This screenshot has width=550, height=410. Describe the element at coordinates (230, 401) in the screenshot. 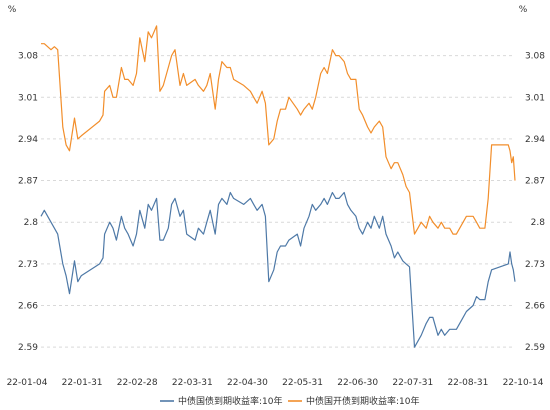

I see `legend-label-govt-bond: 中债国债到期收益率:10年` at that location.